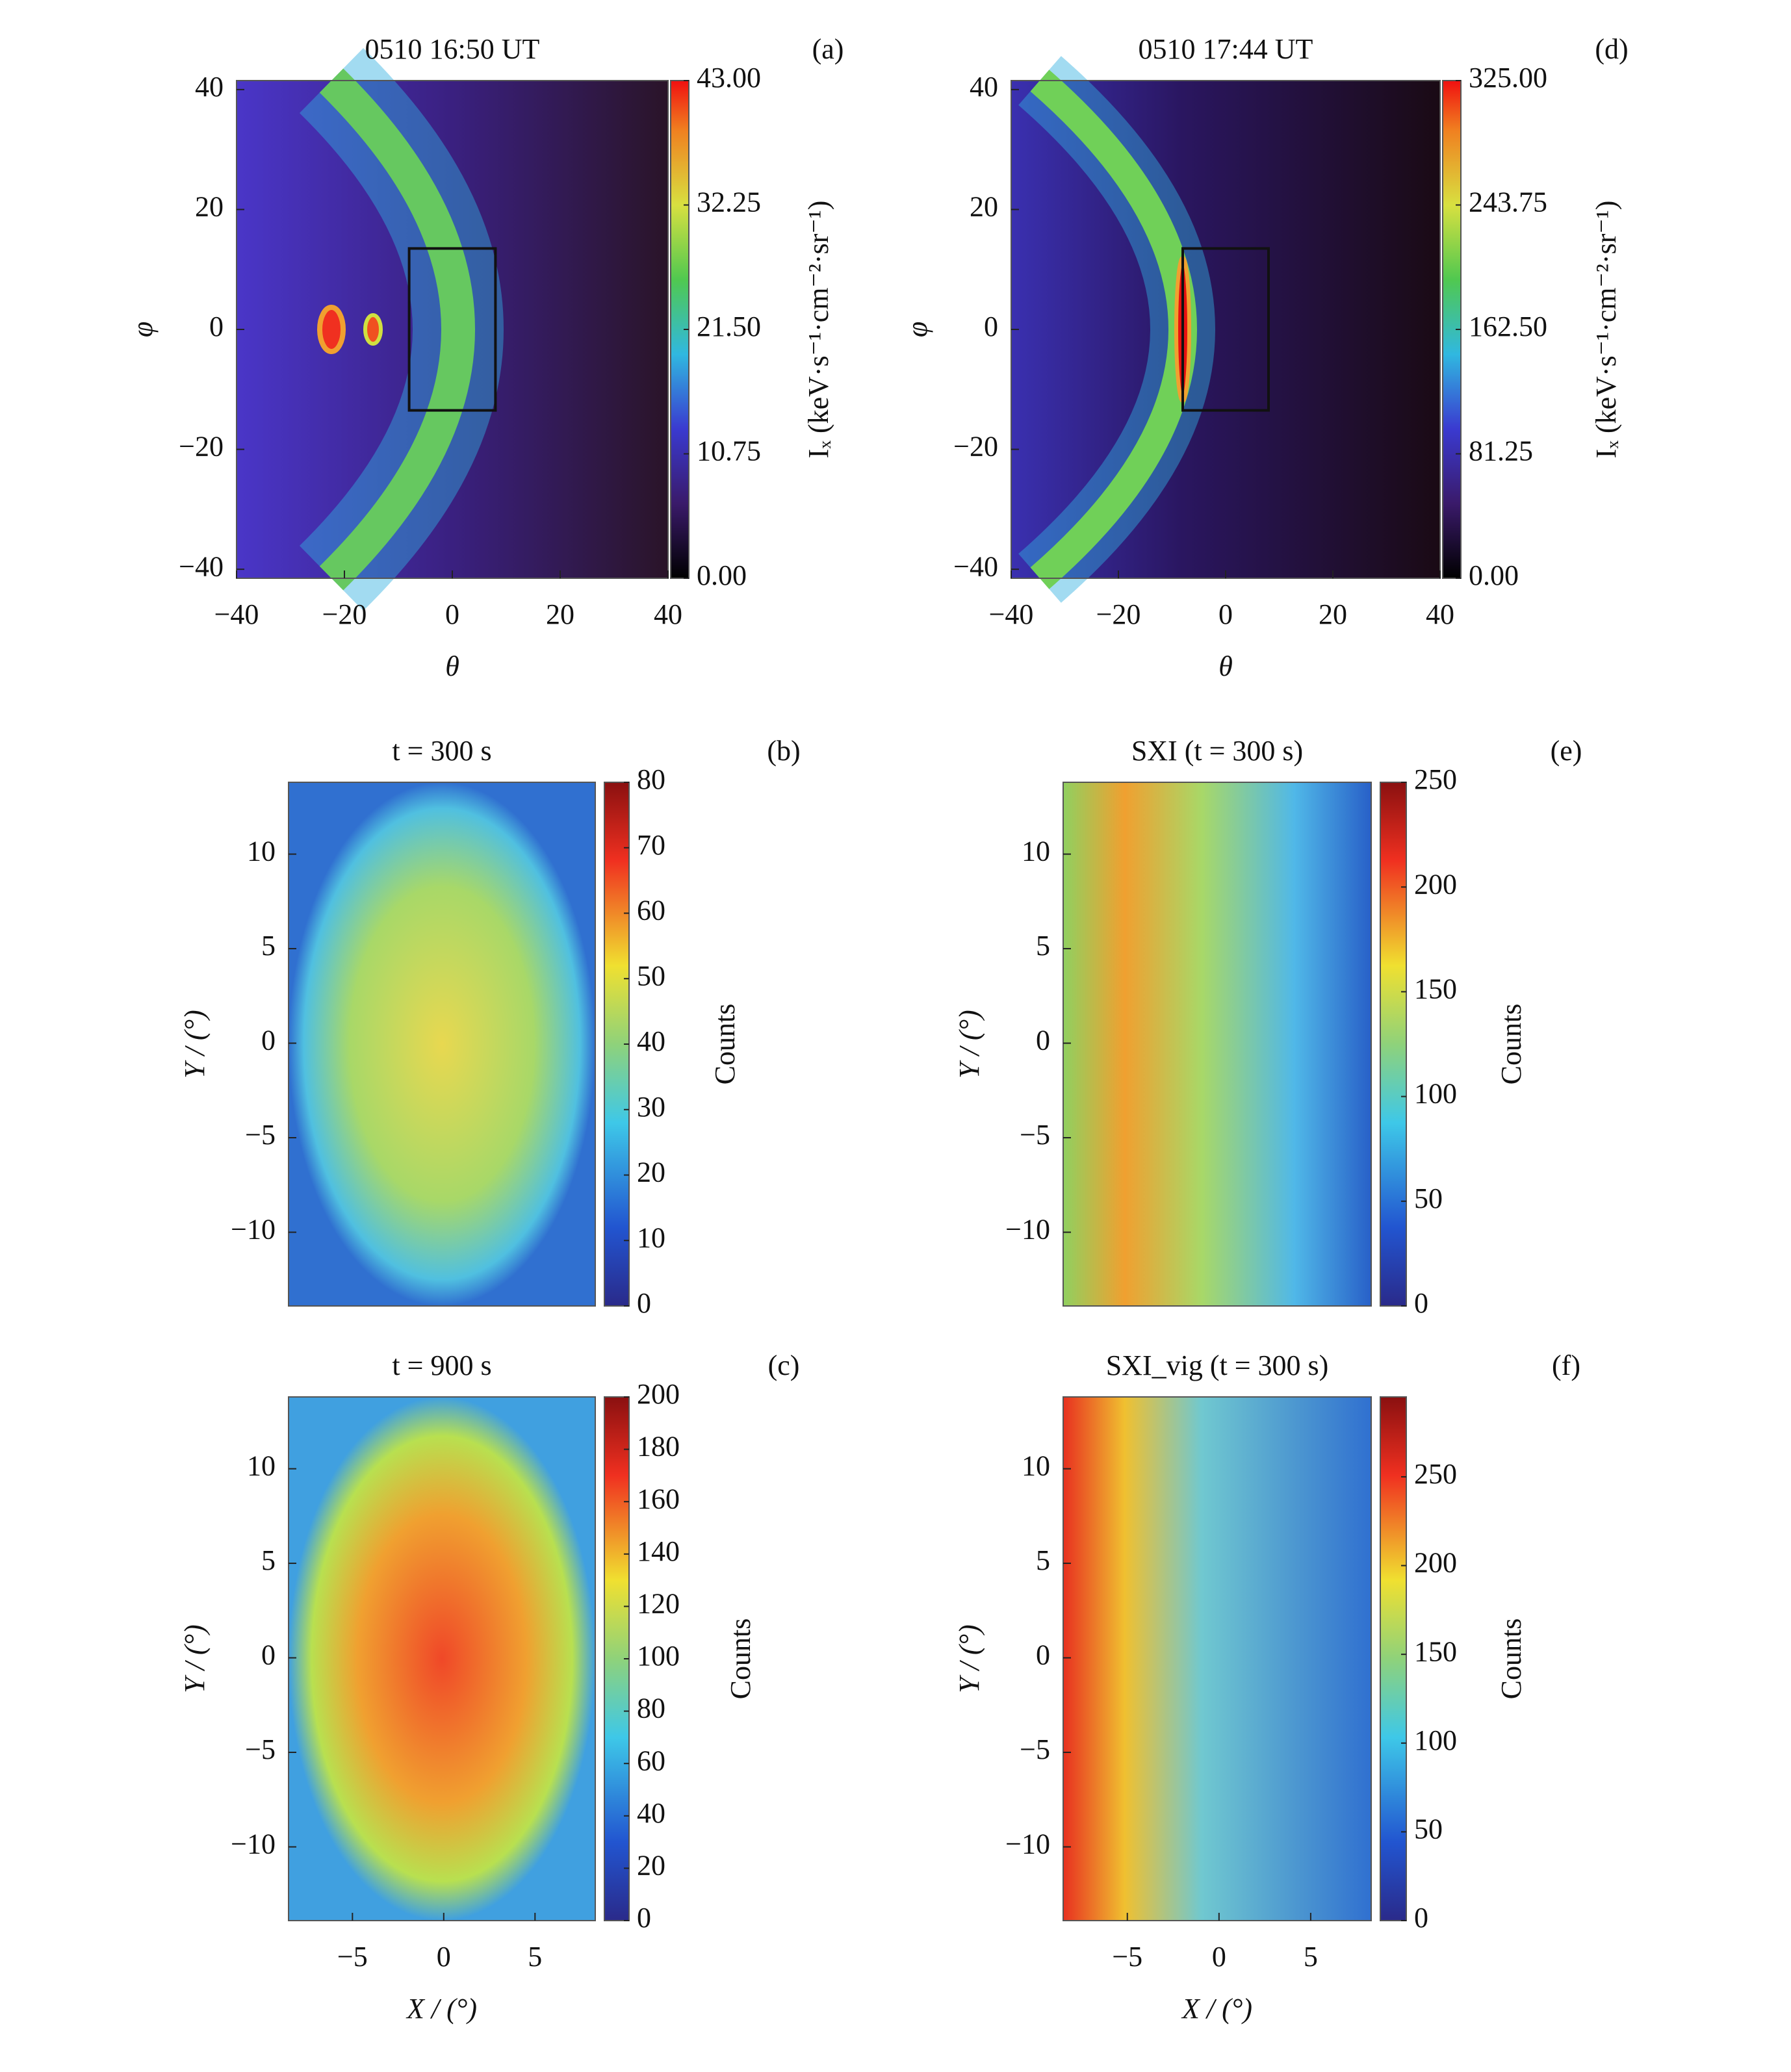 The image size is (1791, 2072). Describe the element at coordinates (452, 666) in the screenshot. I see `x-axis-label: θ` at that location.